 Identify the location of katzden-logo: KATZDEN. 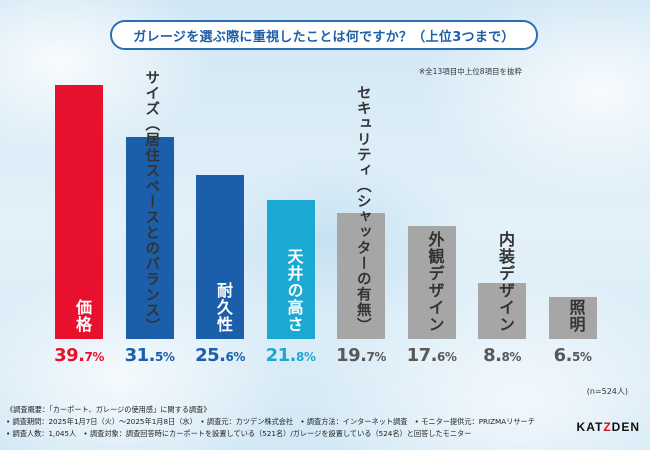
(608, 427).